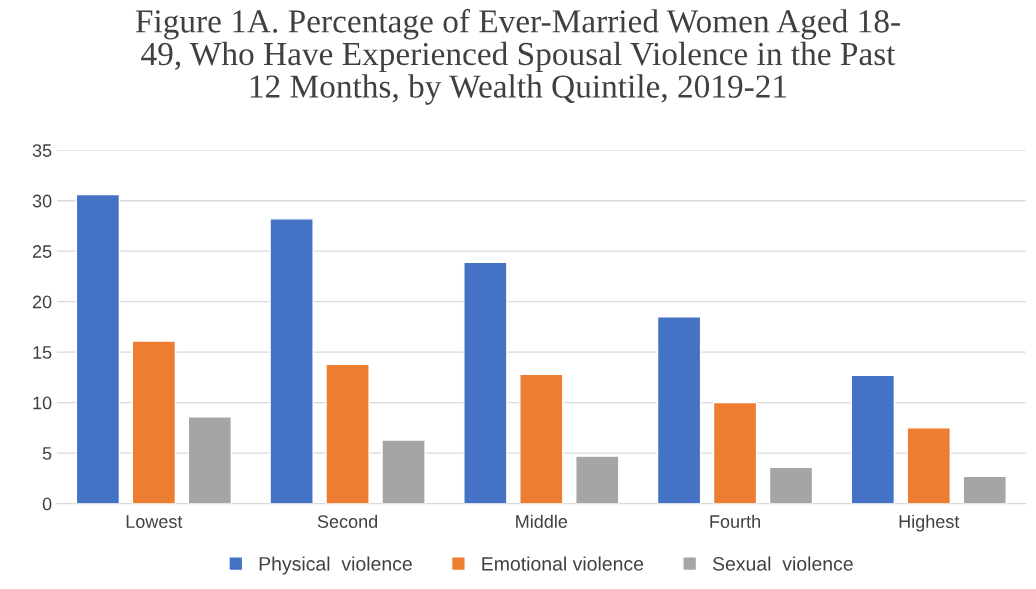 The image size is (1036, 589). I want to click on chart-title: Figure 1A. Percentage of Ever-Married Women Aged 18- 49, Who Have Experienced Spousal Violence in the Past 12 Months, by Wealth Quintile, 2019-21, so click(517, 56).